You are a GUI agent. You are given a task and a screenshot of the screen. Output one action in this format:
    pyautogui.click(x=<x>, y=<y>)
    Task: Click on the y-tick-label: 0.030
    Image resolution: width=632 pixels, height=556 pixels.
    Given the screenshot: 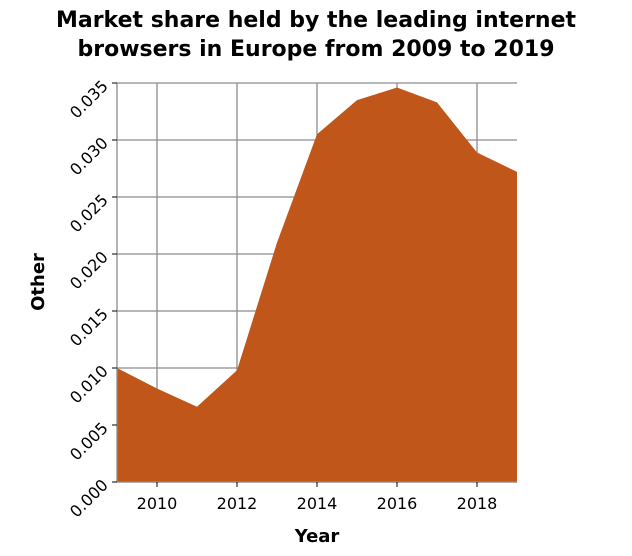 What is the action you would take?
    pyautogui.click(x=89, y=156)
    